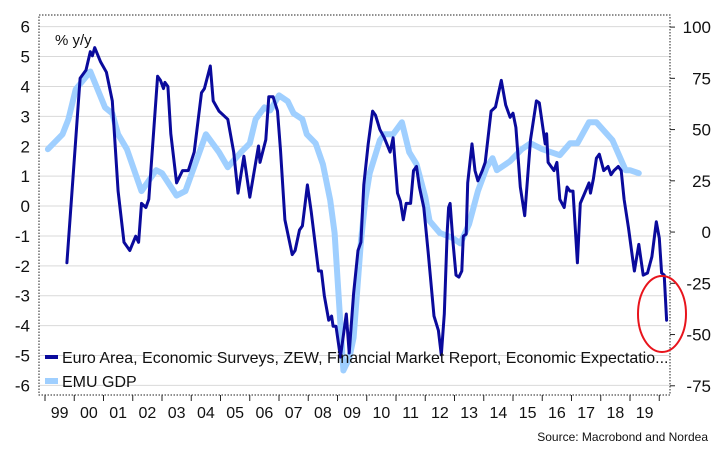 Image resolution: width=717 pixels, height=455 pixels. Describe the element at coordinates (323, 413) in the screenshot. I see `x-tick-label: 08` at that location.